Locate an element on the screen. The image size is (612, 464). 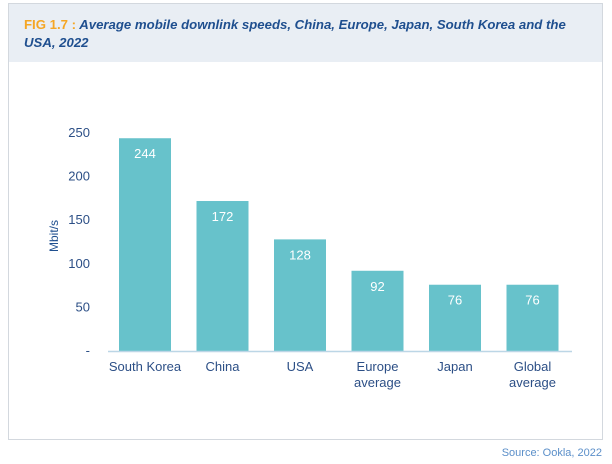
figure-label: FIG 1.7 : is located at coordinates (50, 24).